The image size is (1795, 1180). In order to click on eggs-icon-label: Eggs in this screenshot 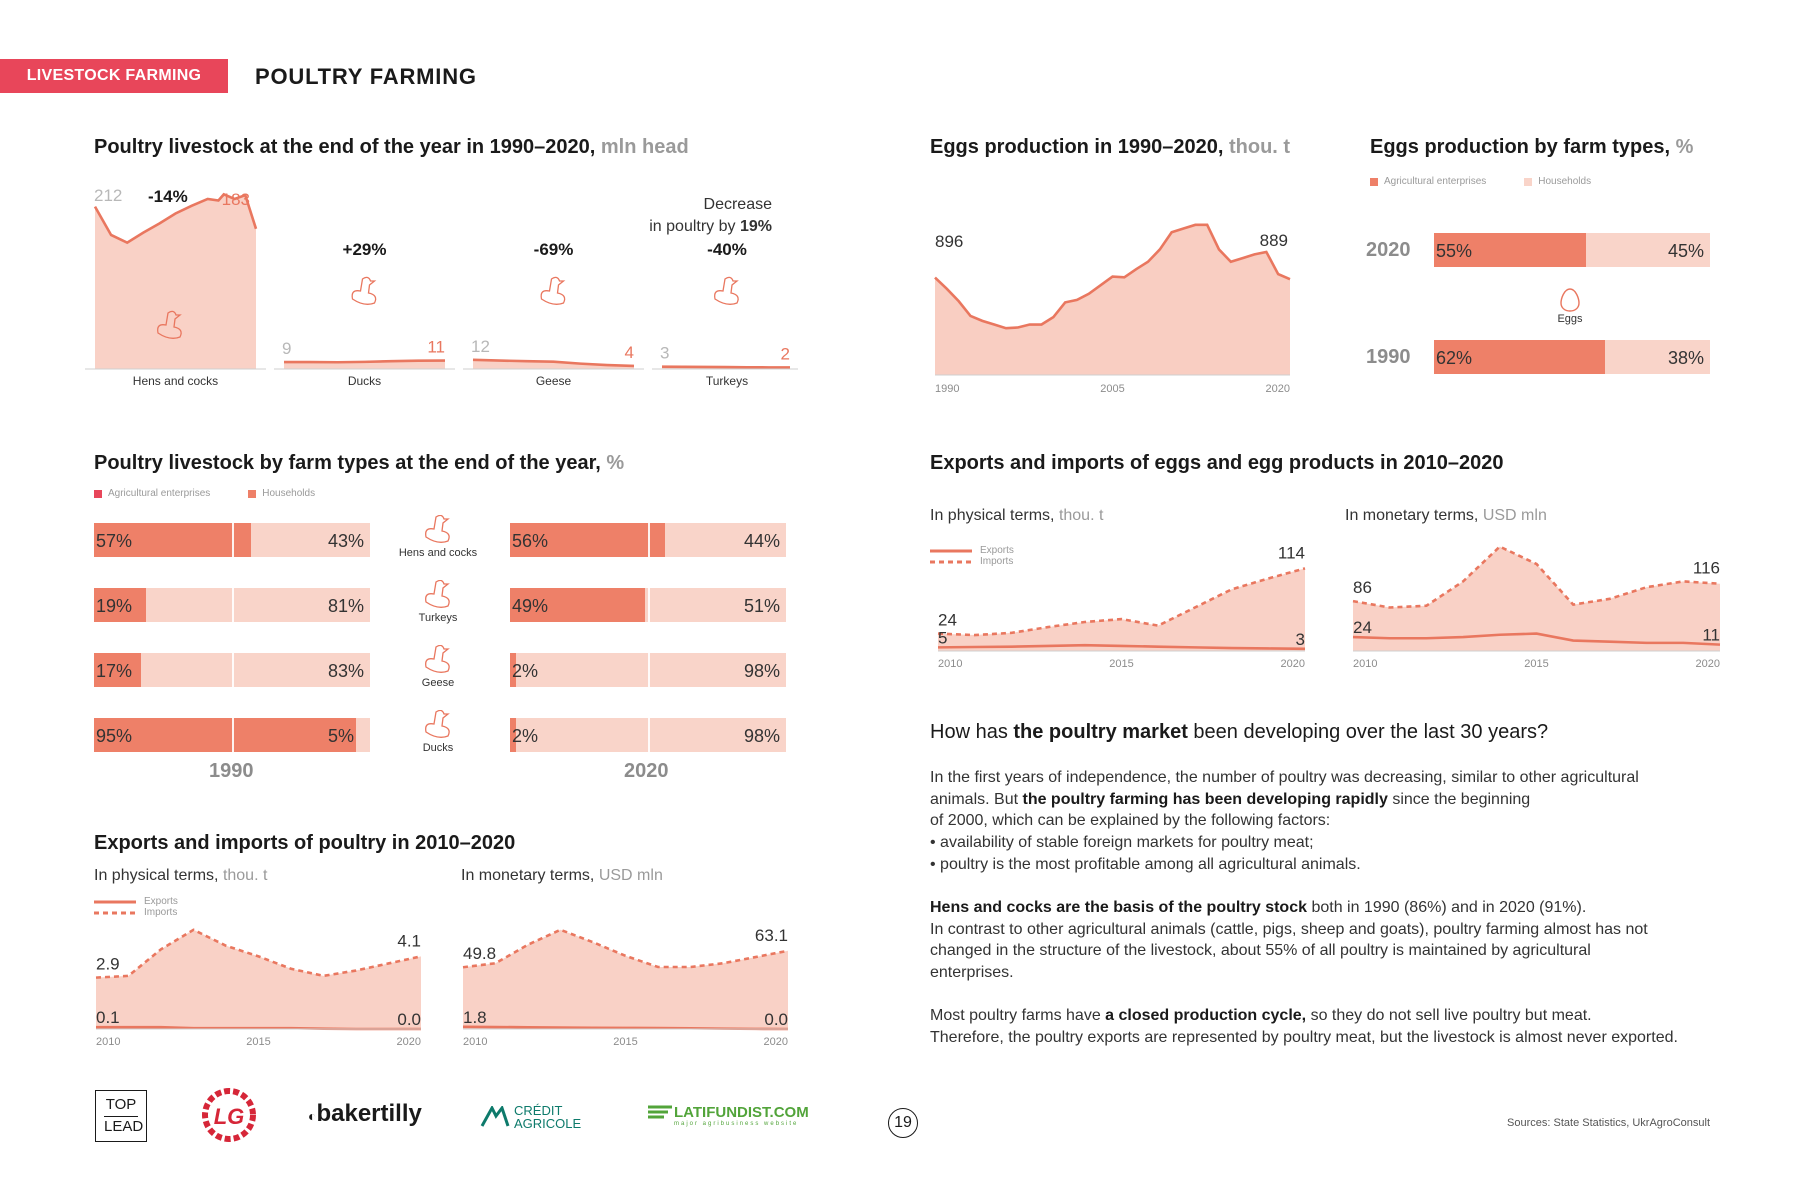, I will do `click(1570, 319)`.